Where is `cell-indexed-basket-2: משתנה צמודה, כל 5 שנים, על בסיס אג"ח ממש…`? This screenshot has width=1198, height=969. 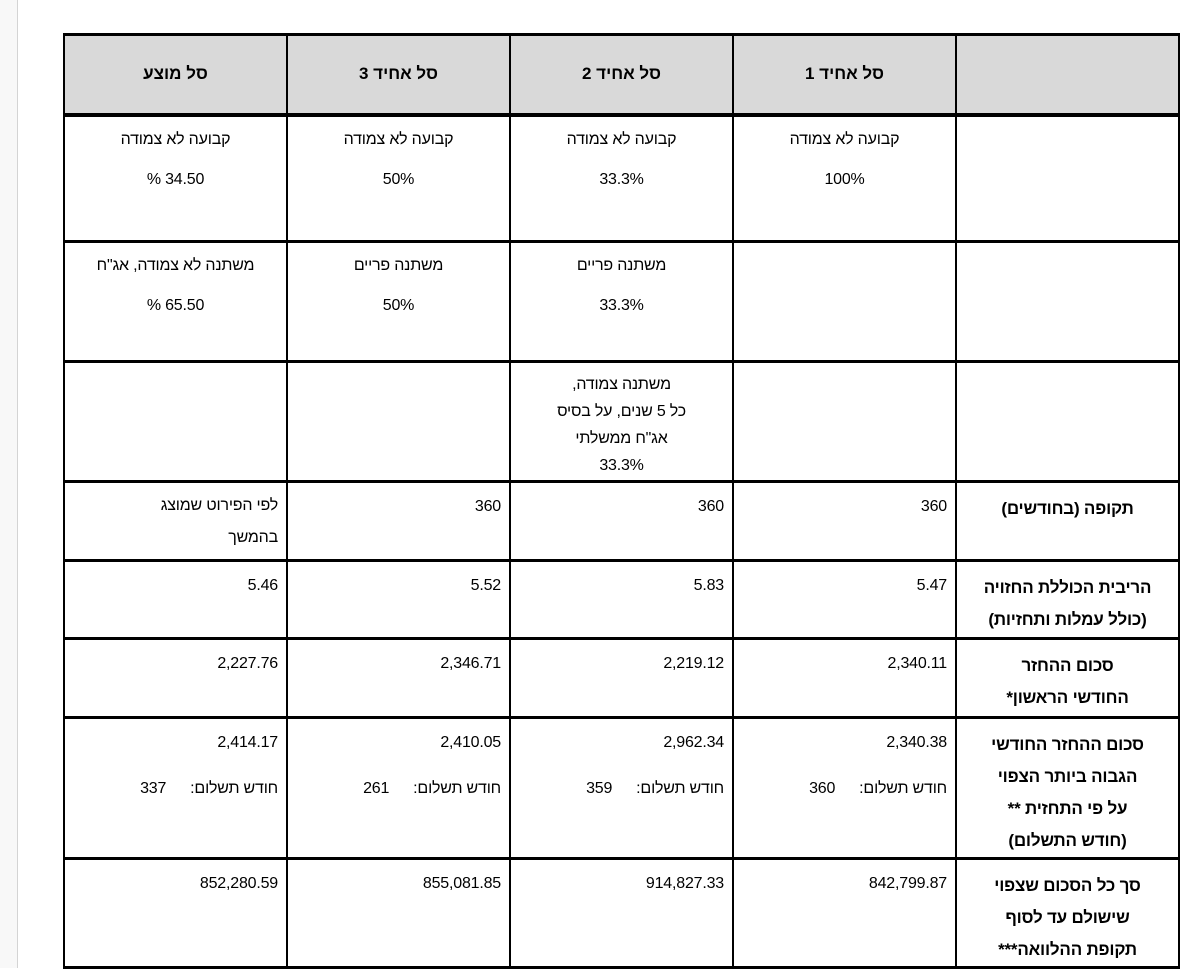 cell-indexed-basket-2: משתנה צמודה, כל 5 שנים, על בסיס אג"ח ממש… is located at coordinates (621, 422).